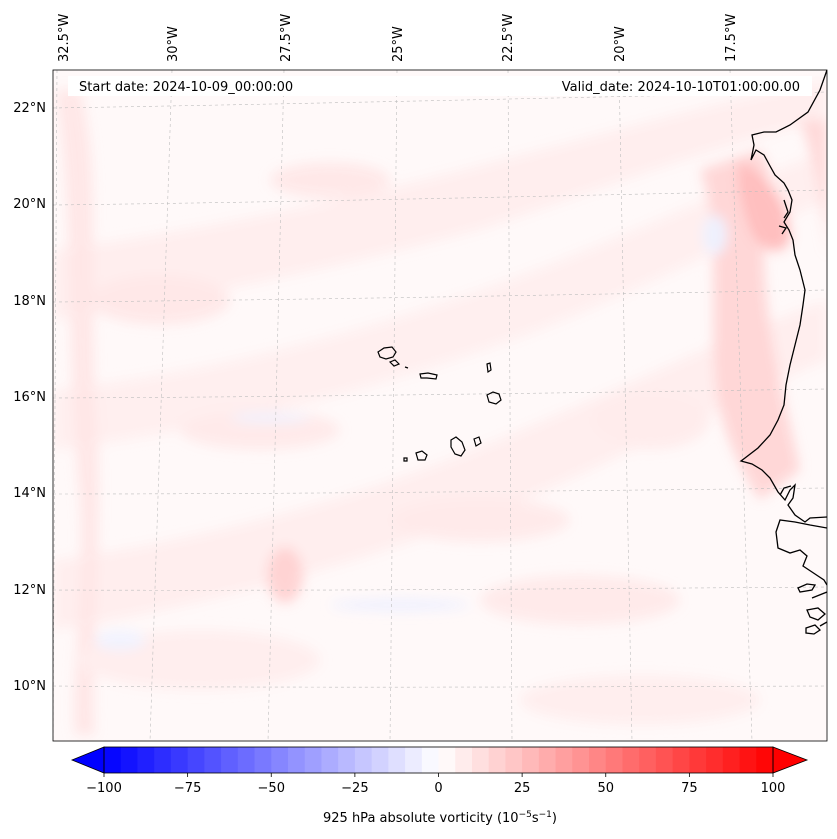 The image size is (837, 839). What do you see at coordinates (29, 493) in the screenshot?
I see `lat-tick-14n: 14°N` at bounding box center [29, 493].